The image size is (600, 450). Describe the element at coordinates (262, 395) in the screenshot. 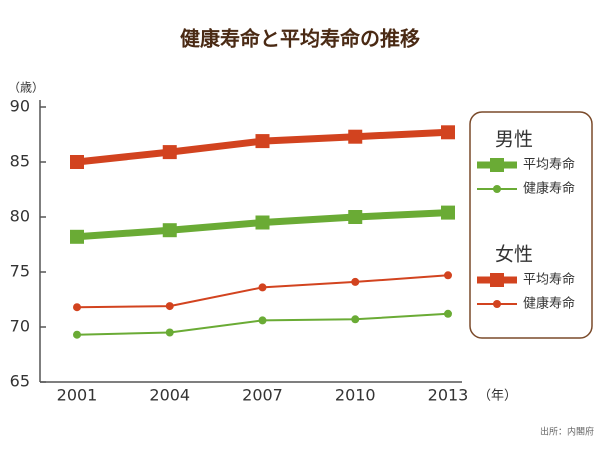

I see `x-tick-label: 2007` at that location.